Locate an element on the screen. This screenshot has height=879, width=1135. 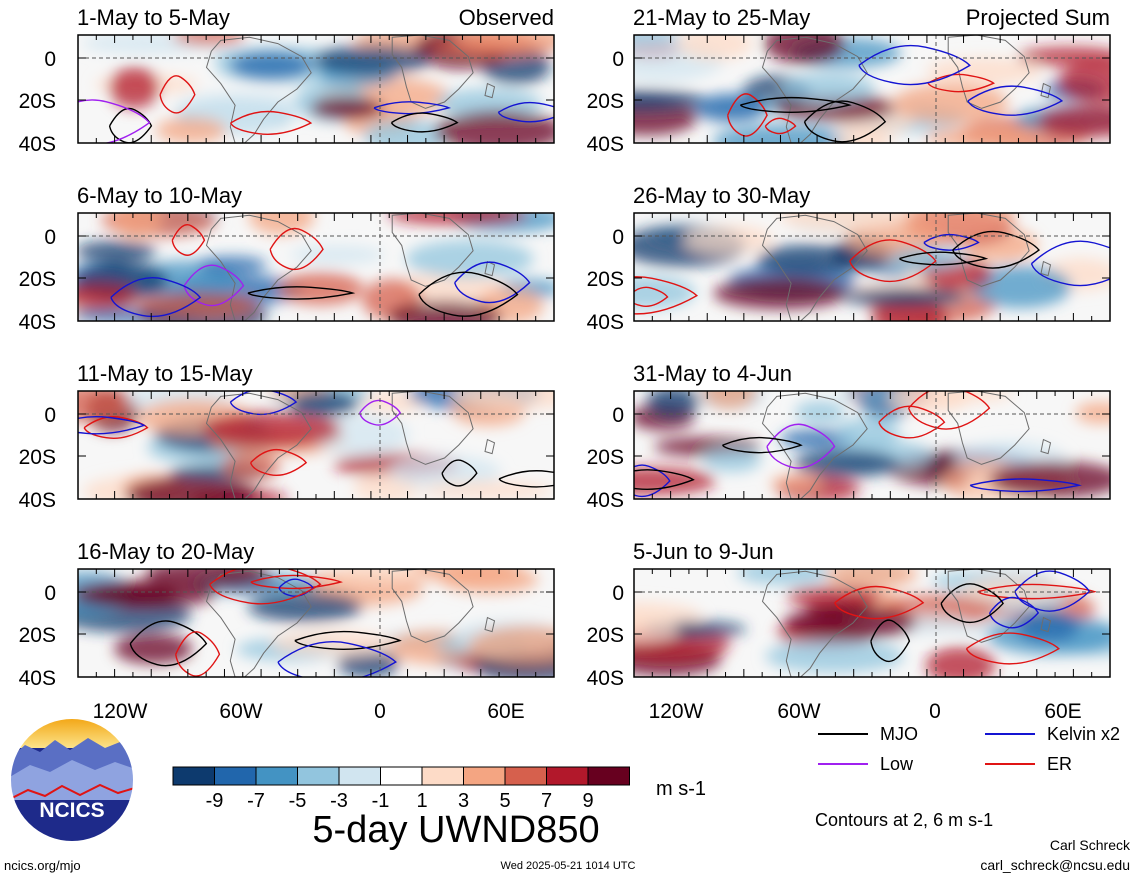
panel-title: 11-May to 15-May is located at coordinates (165, 373).